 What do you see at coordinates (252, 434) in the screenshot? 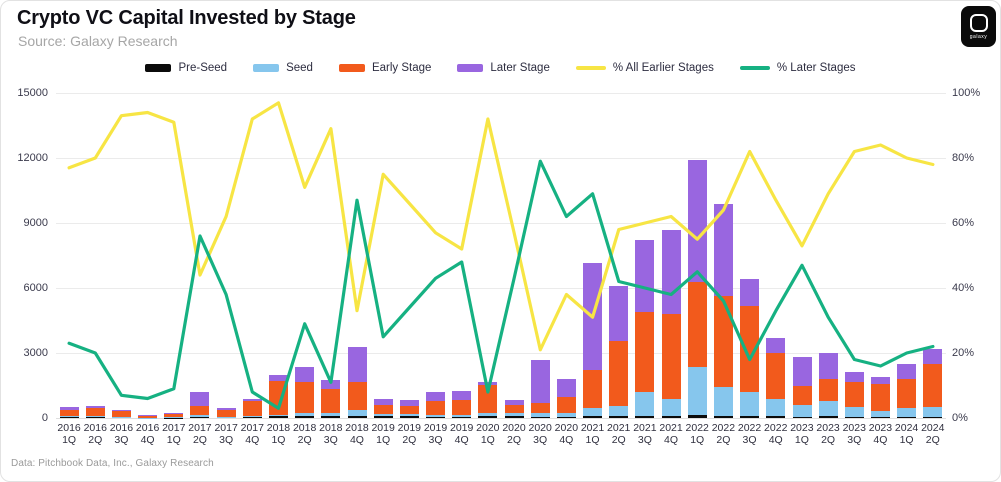
I see `x-axis-label: 2017 4Q` at bounding box center [252, 434].